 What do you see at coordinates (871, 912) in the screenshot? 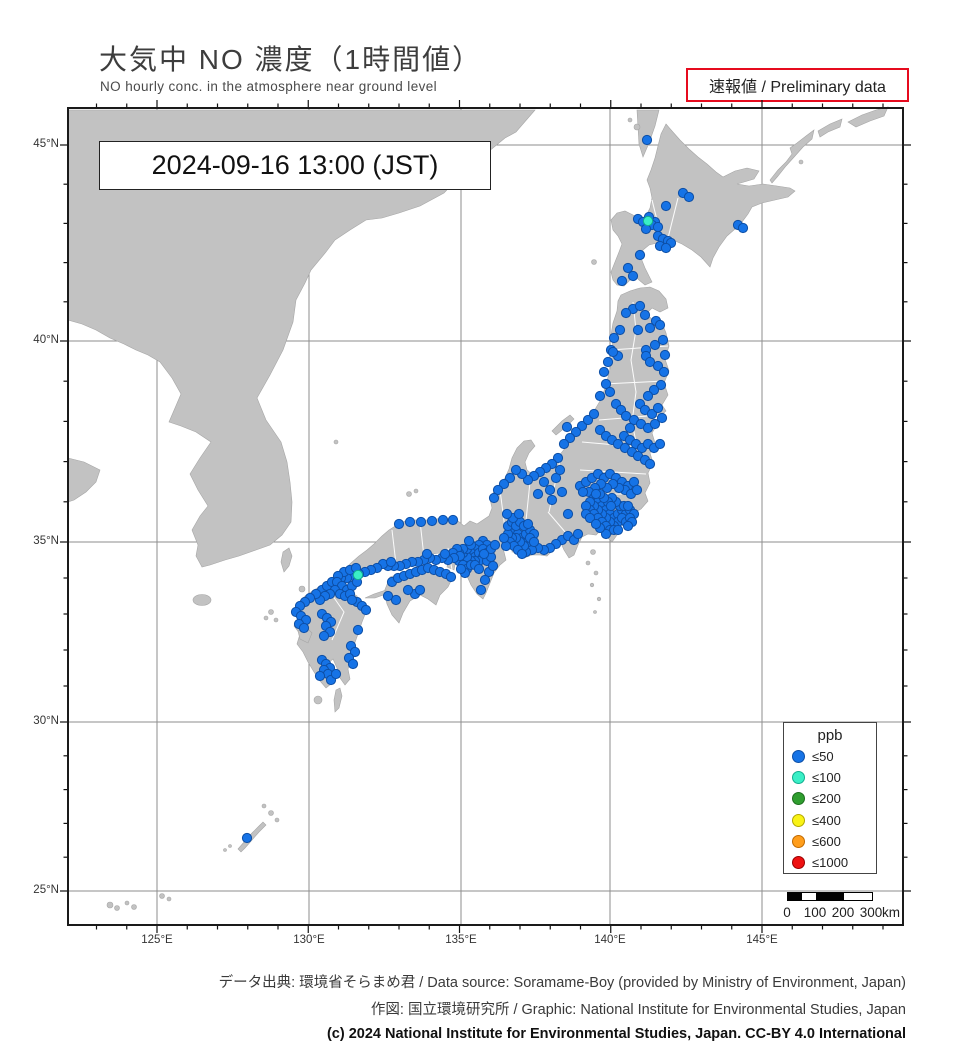
I see `scale-label-300: 300` at bounding box center [871, 912].